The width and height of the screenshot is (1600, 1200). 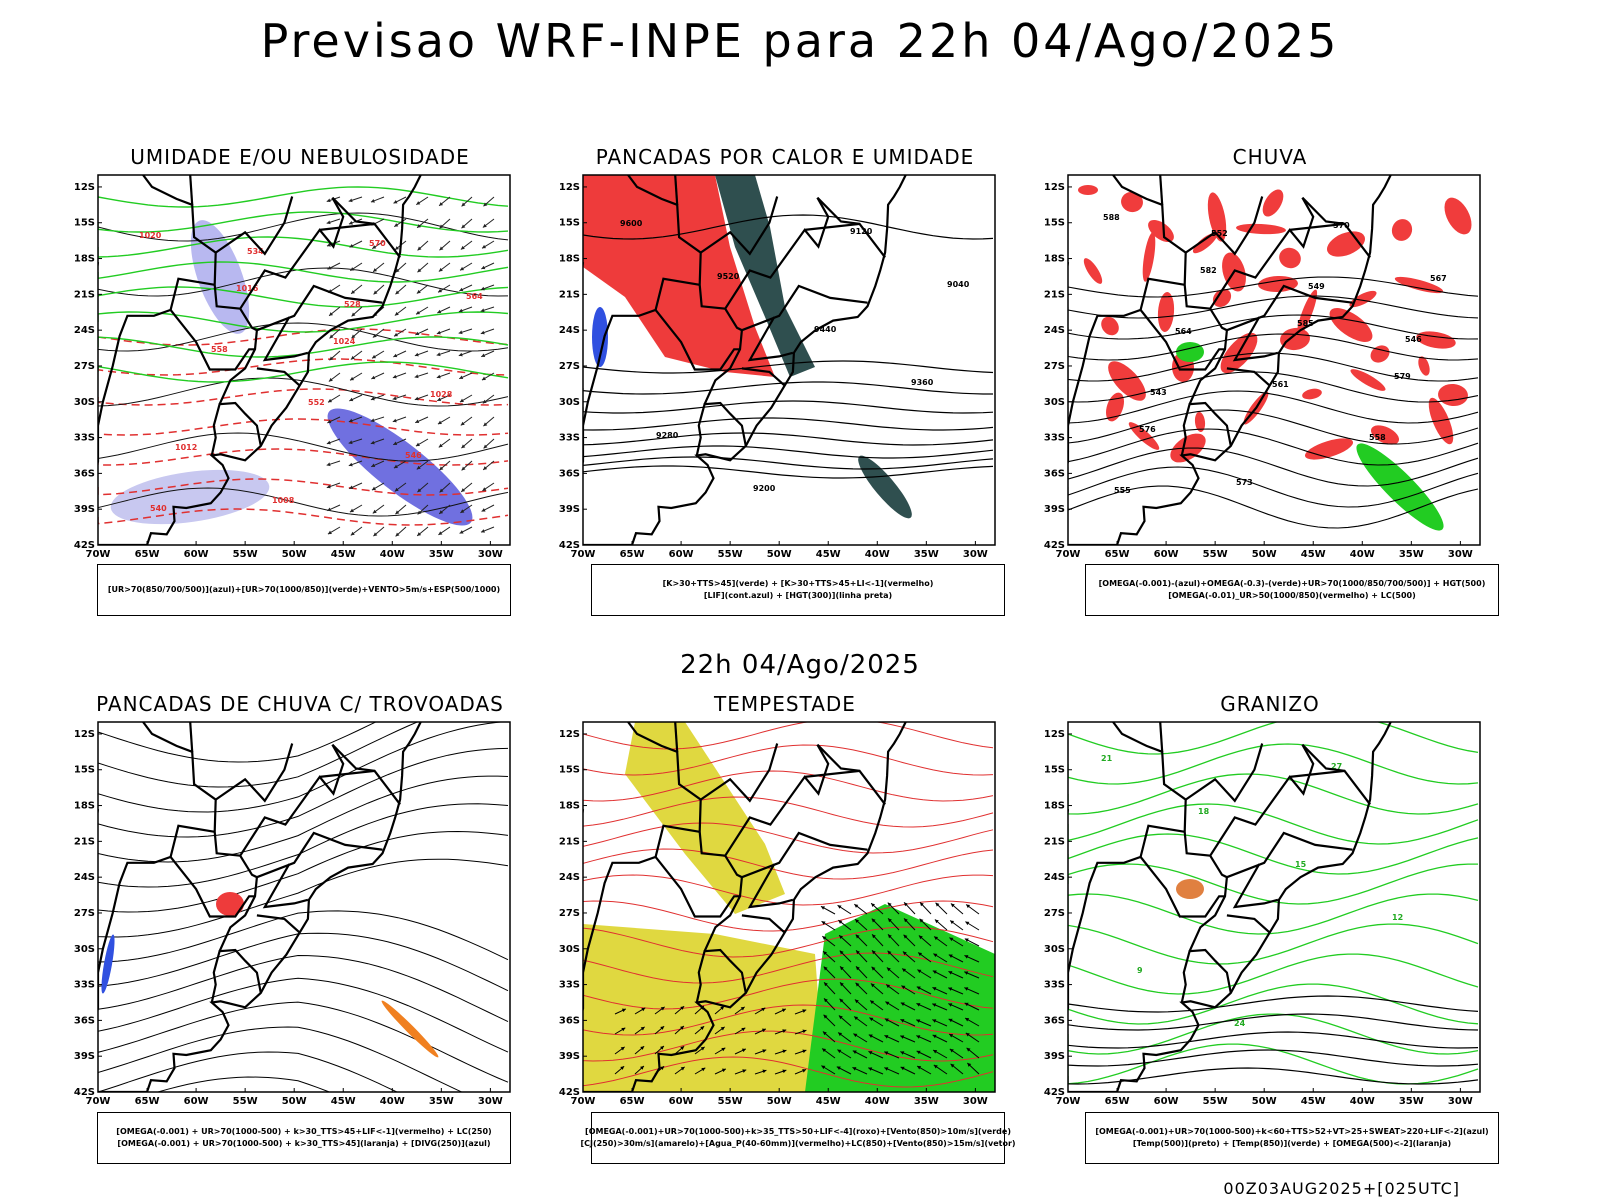 What do you see at coordinates (679, 276) in the screenshot?
I see `instability-area` at bounding box center [679, 276].